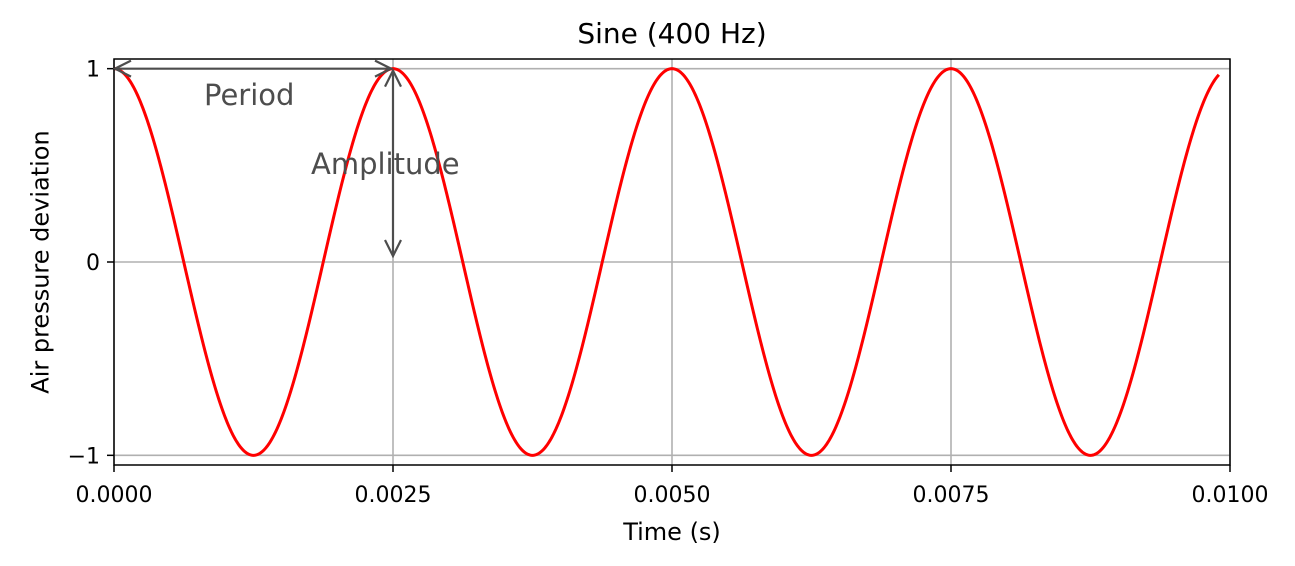  I want to click on y-axis: −1 0 1, so click(91, 263).